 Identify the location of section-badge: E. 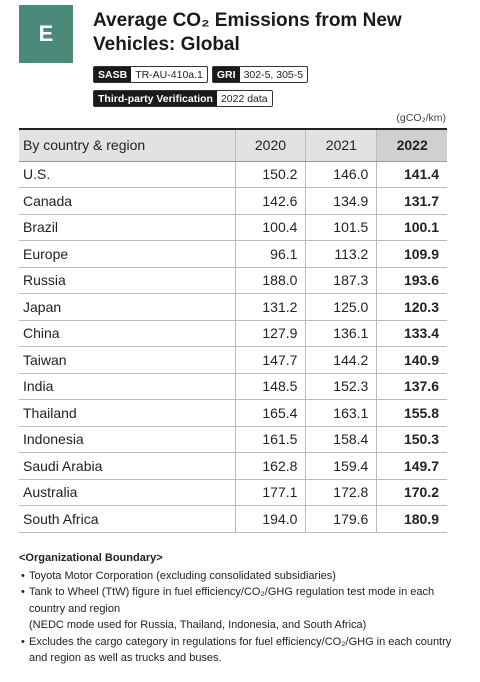
(46, 34).